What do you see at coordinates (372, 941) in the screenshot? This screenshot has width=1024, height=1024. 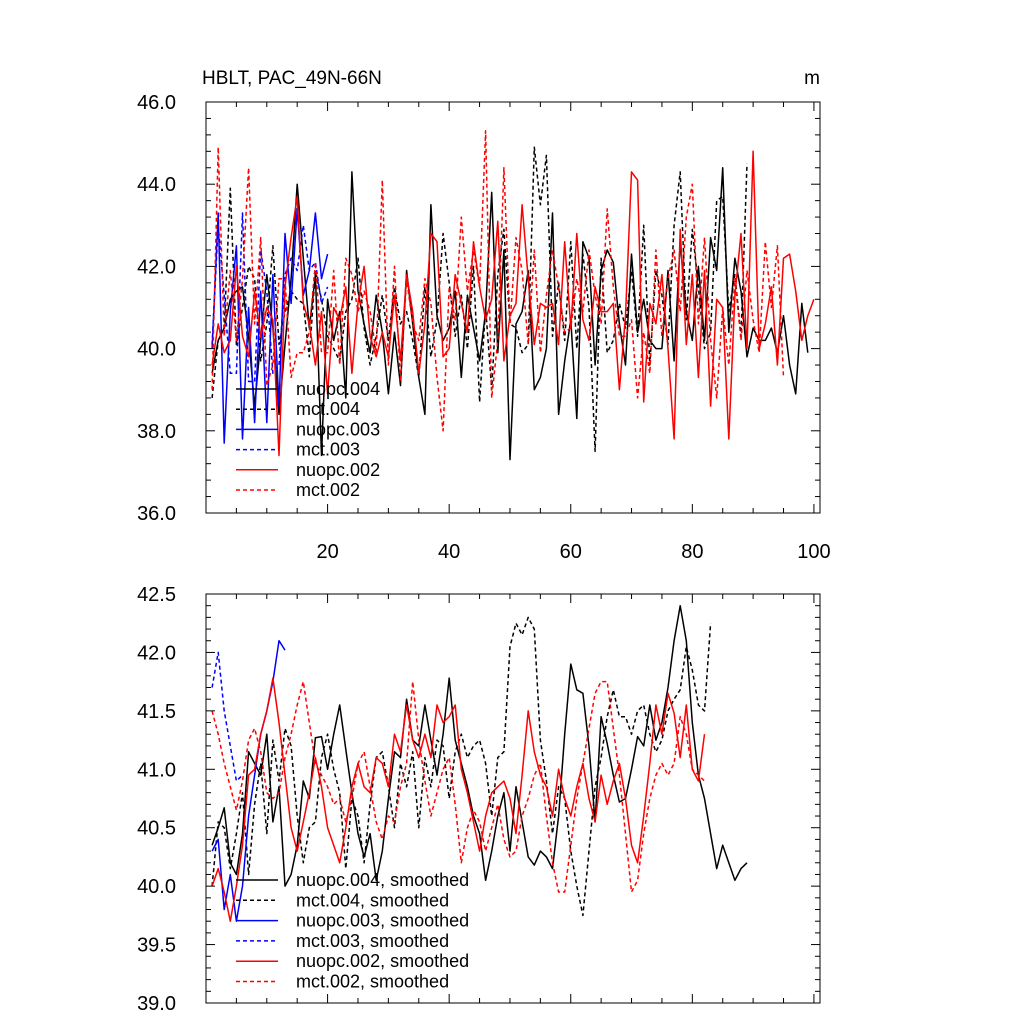 I see `legend-label: mct.003, smoothed` at bounding box center [372, 941].